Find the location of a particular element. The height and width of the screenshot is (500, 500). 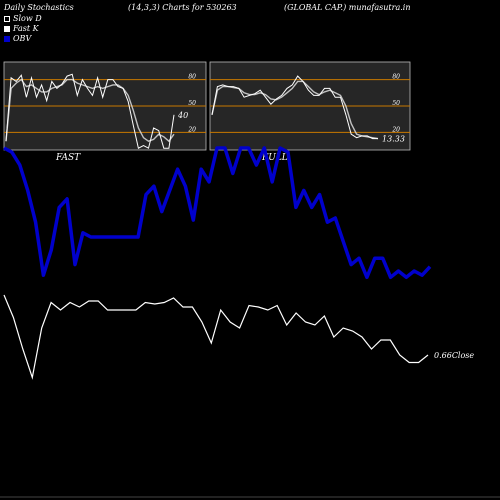

legend-label-fast-k: Fast K is located at coordinates (26, 28).